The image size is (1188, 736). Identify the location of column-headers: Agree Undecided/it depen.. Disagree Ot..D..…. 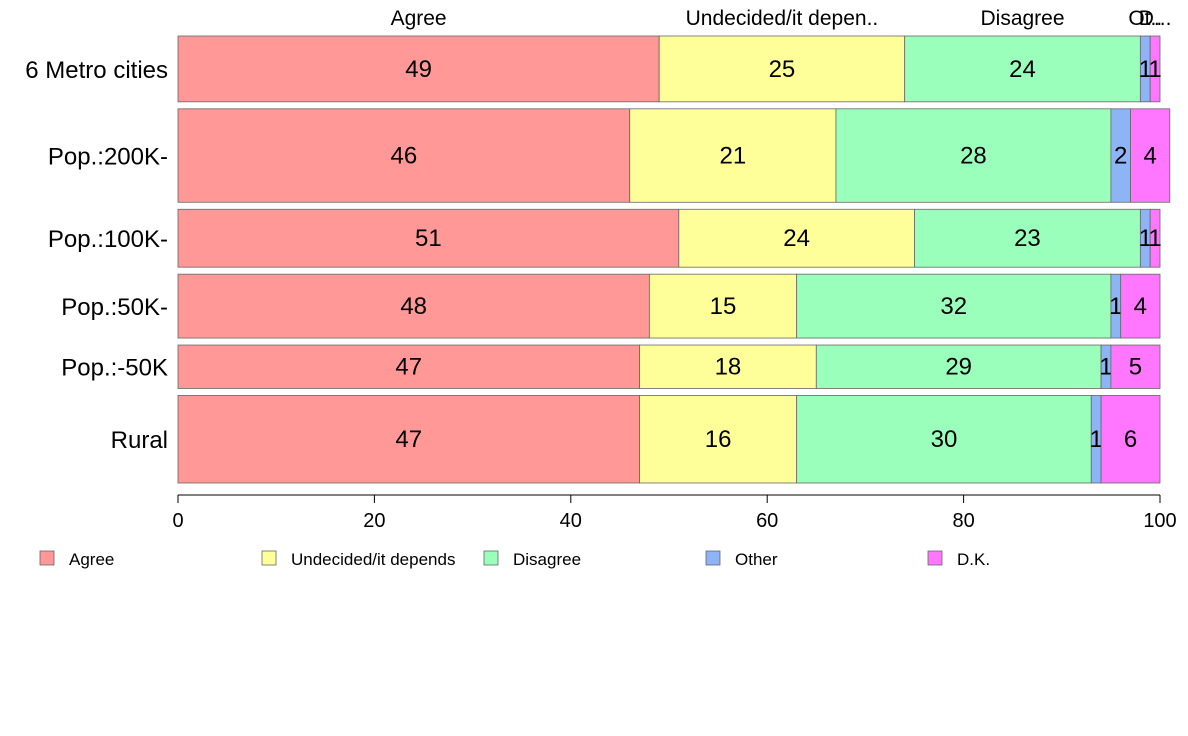
(781, 18).